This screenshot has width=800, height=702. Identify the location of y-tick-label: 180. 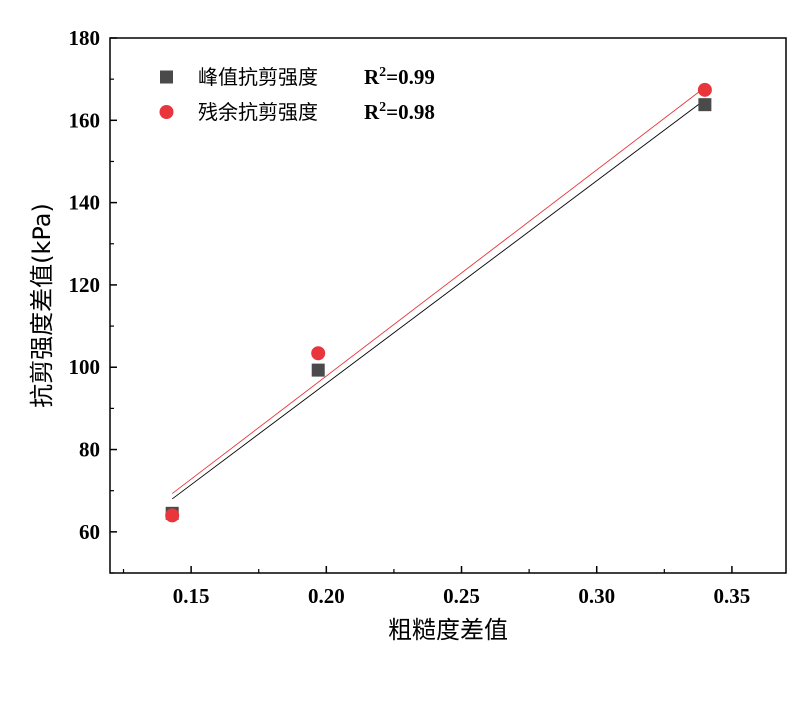
(85, 38).